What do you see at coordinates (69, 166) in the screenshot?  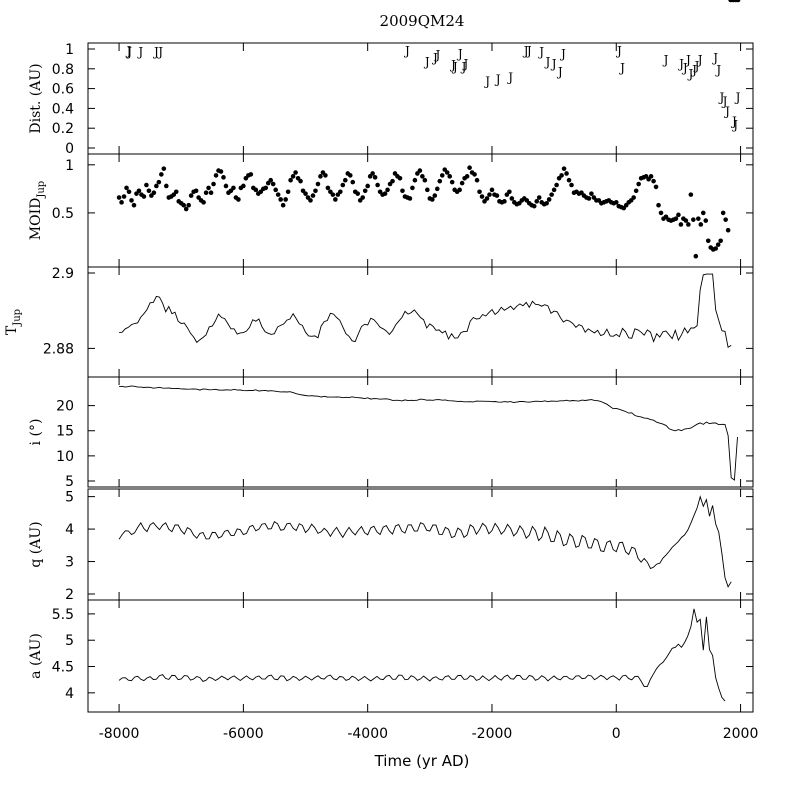 I see `y-tick-label-moid: 1` at bounding box center [69, 166].